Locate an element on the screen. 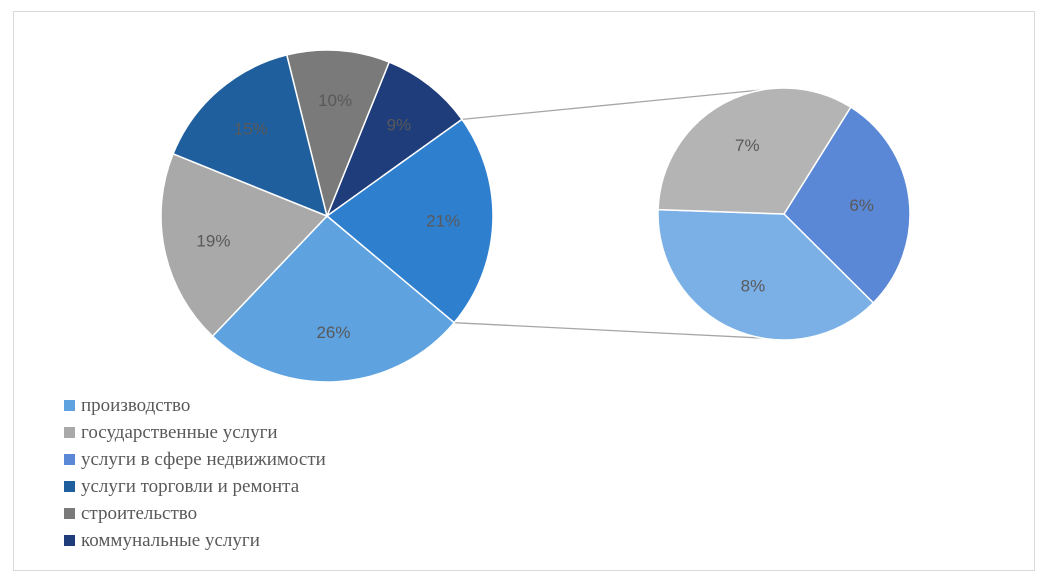 Image resolution: width=1048 pixels, height=582 pixels. secondary-label-real-estate-services: 6% is located at coordinates (861, 205).